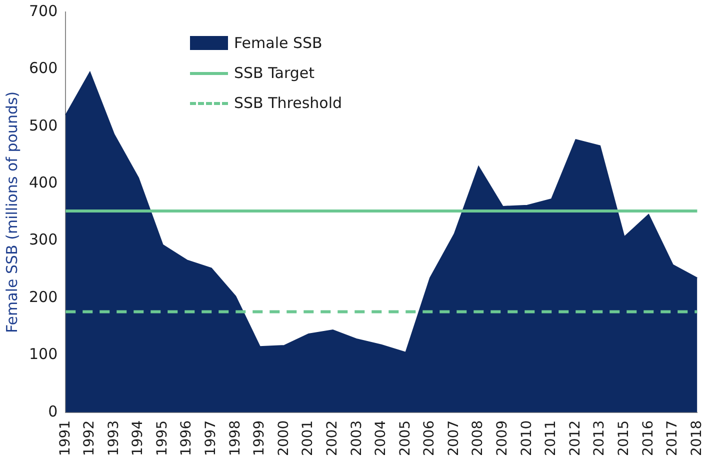 The height and width of the screenshot is (459, 717). What do you see at coordinates (600, 438) in the screenshot?
I see `x-tick-label: 2013` at bounding box center [600, 438].